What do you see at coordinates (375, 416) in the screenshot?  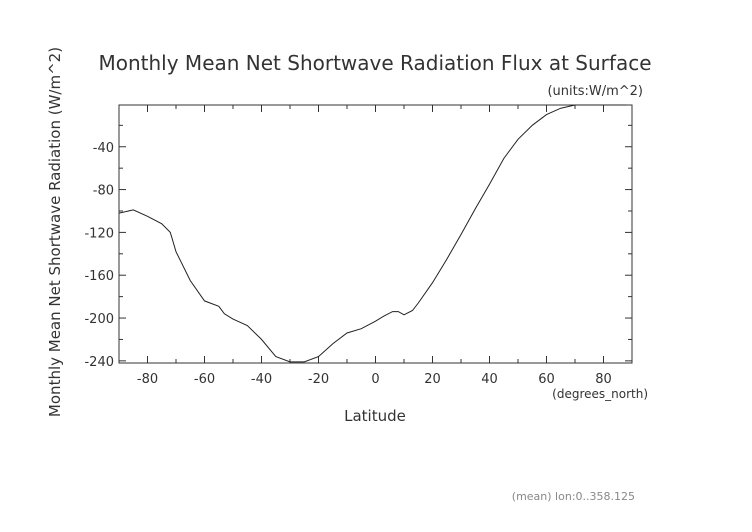 I see `x-axis-label: Latitude` at bounding box center [375, 416].